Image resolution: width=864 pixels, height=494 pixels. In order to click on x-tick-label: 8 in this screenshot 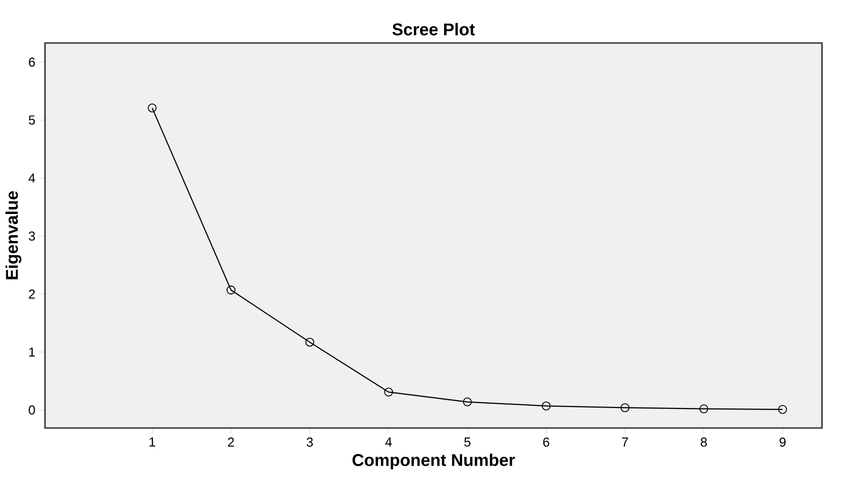, I will do `click(703, 442)`.